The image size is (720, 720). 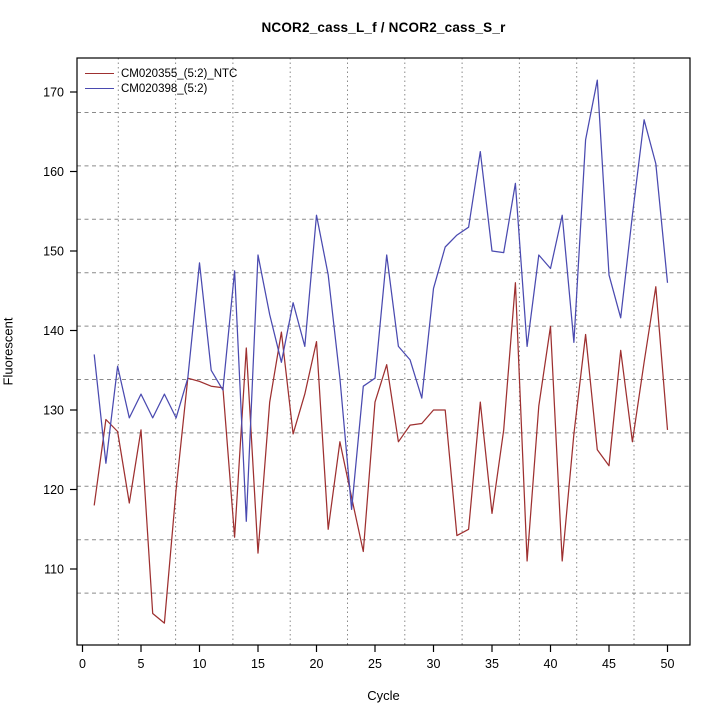 I want to click on x-tick-label: 15, so click(x=258, y=664).